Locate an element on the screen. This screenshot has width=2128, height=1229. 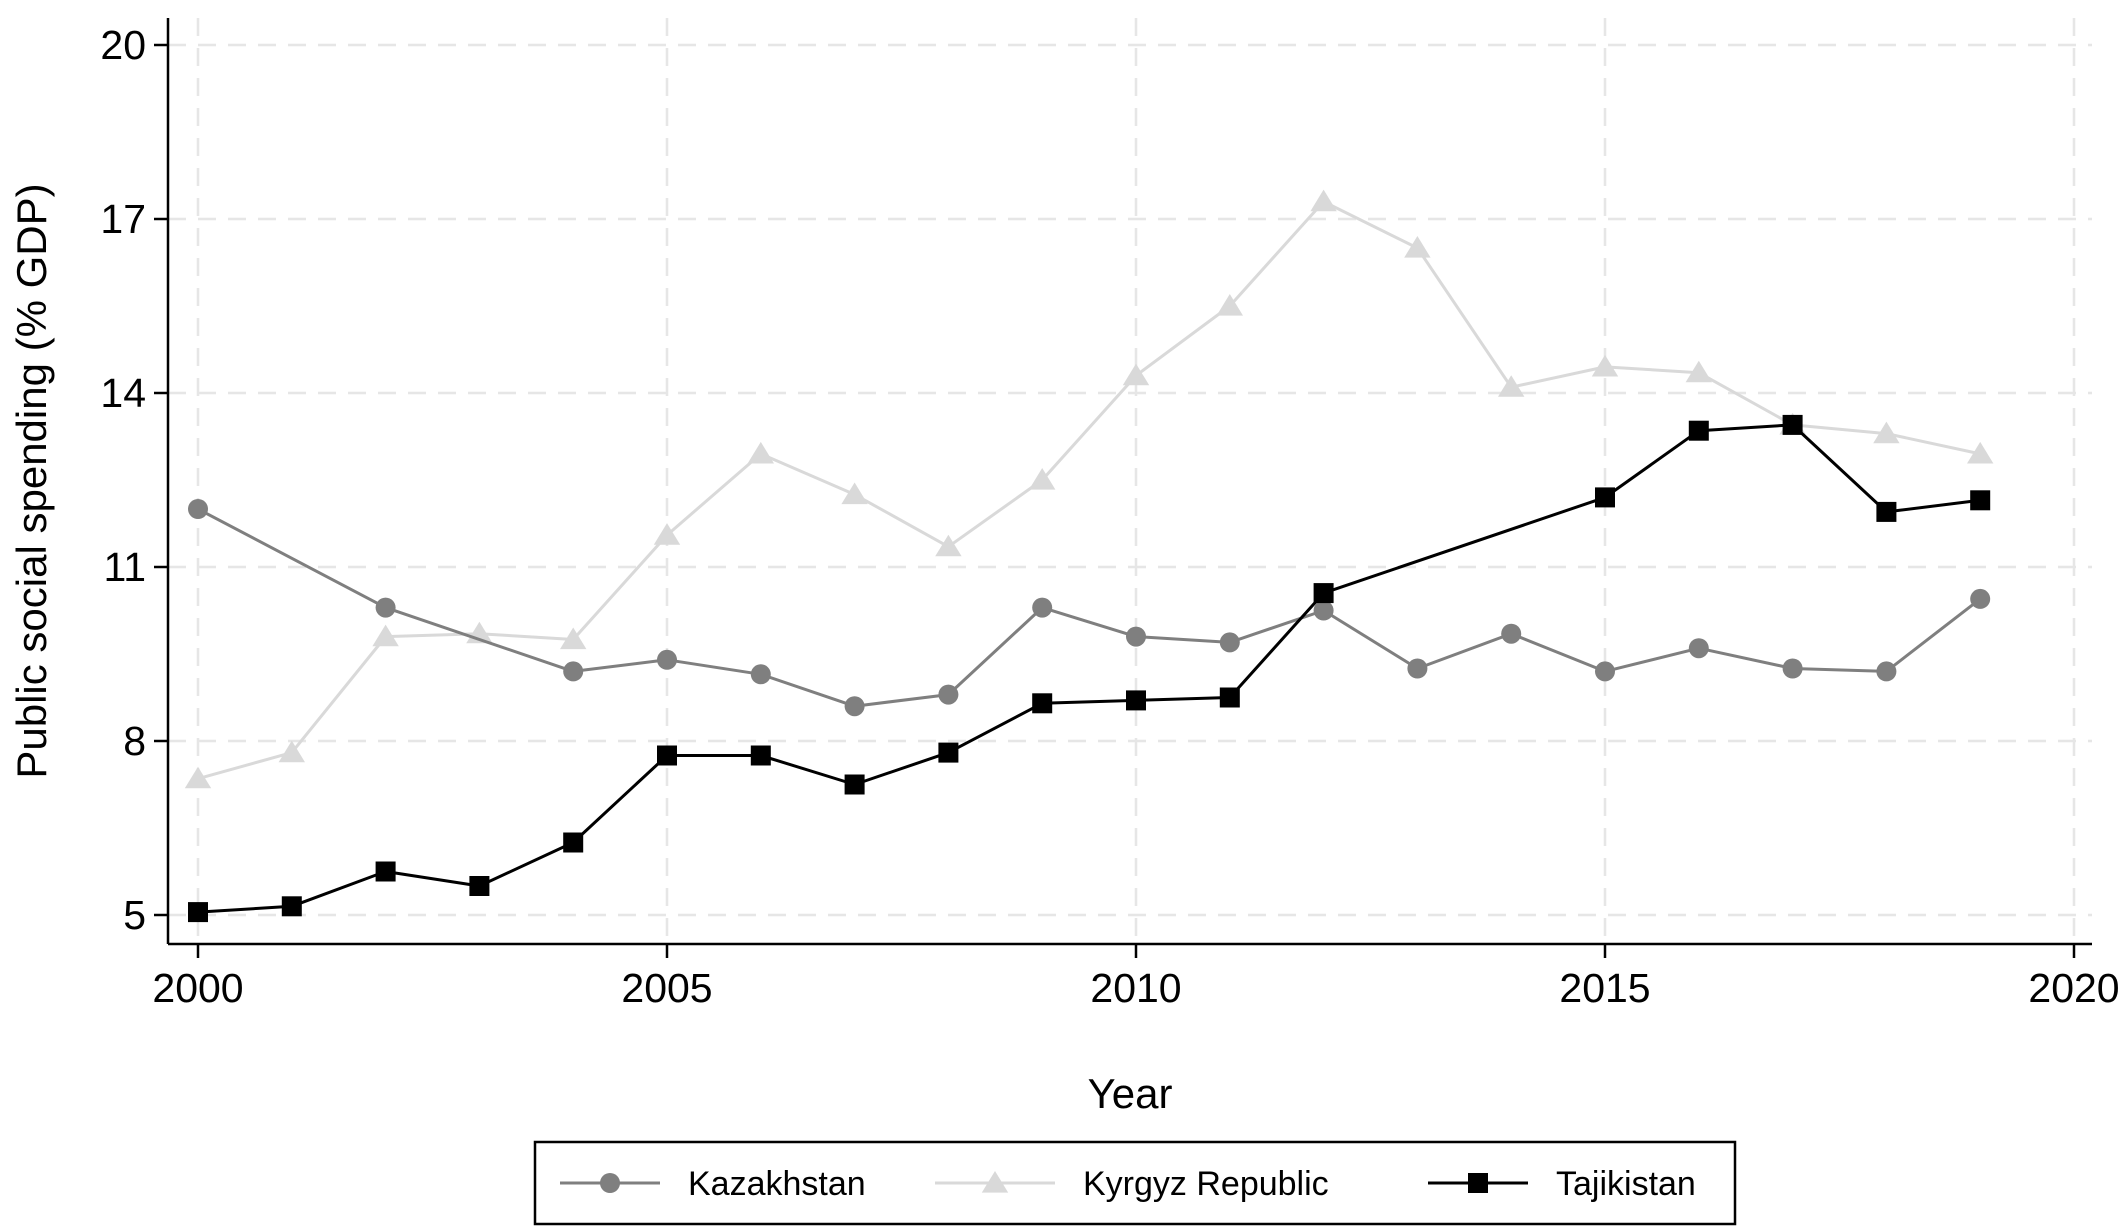
y-tick-label: 11 is located at coordinates (124, 567).